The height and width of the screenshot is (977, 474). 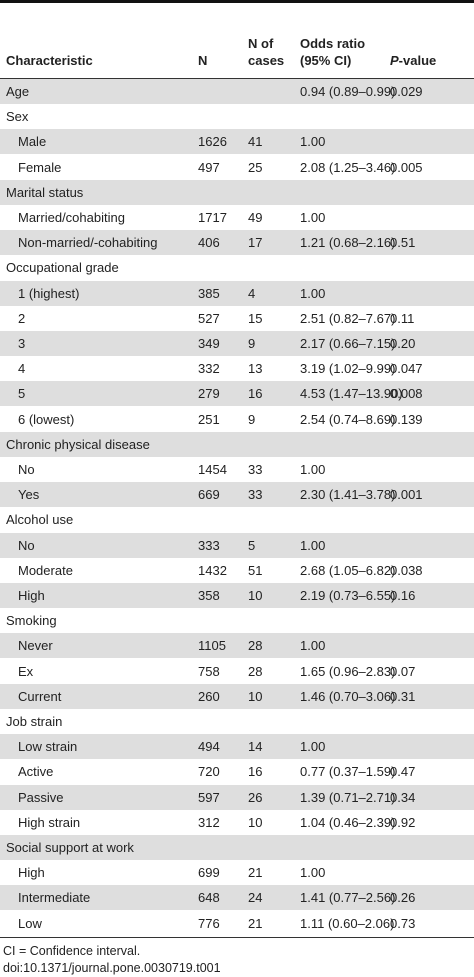 I want to click on table-row: Low strain 494 14 1.00, so click(x=237, y=747).